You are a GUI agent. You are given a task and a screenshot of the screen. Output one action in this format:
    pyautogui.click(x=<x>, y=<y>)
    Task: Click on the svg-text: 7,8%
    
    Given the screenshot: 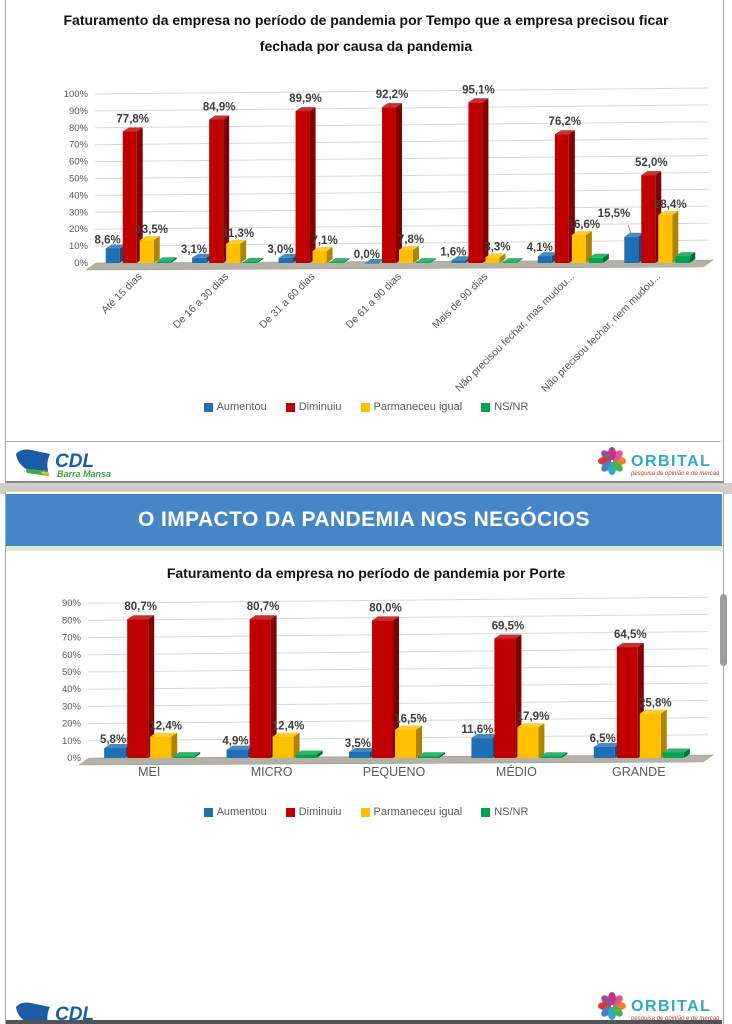 What is the action you would take?
    pyautogui.click(x=411, y=240)
    